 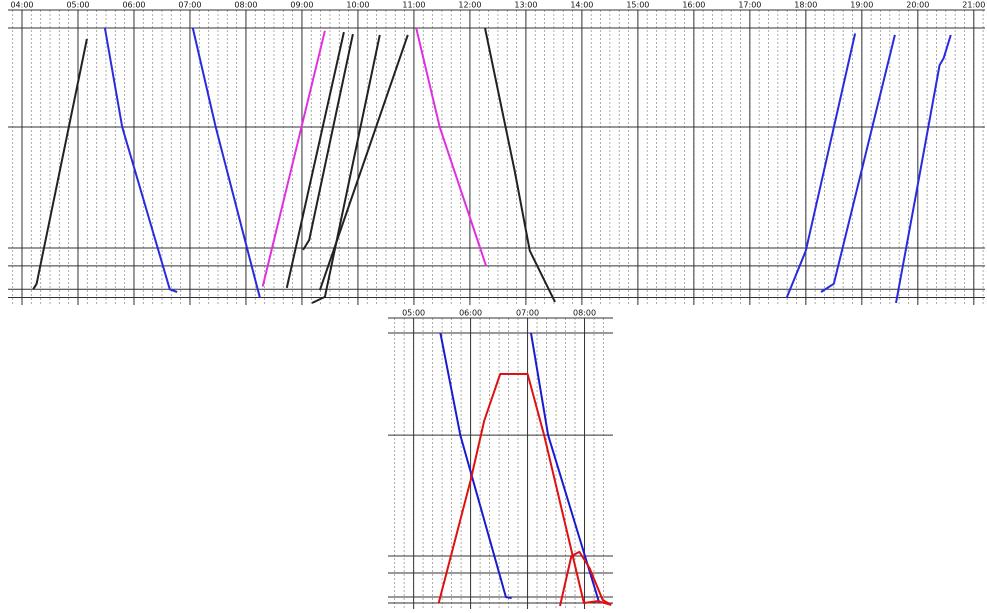 What do you see at coordinates (917, 5) in the screenshot?
I see `x-tick-label: 20:00` at bounding box center [917, 5].